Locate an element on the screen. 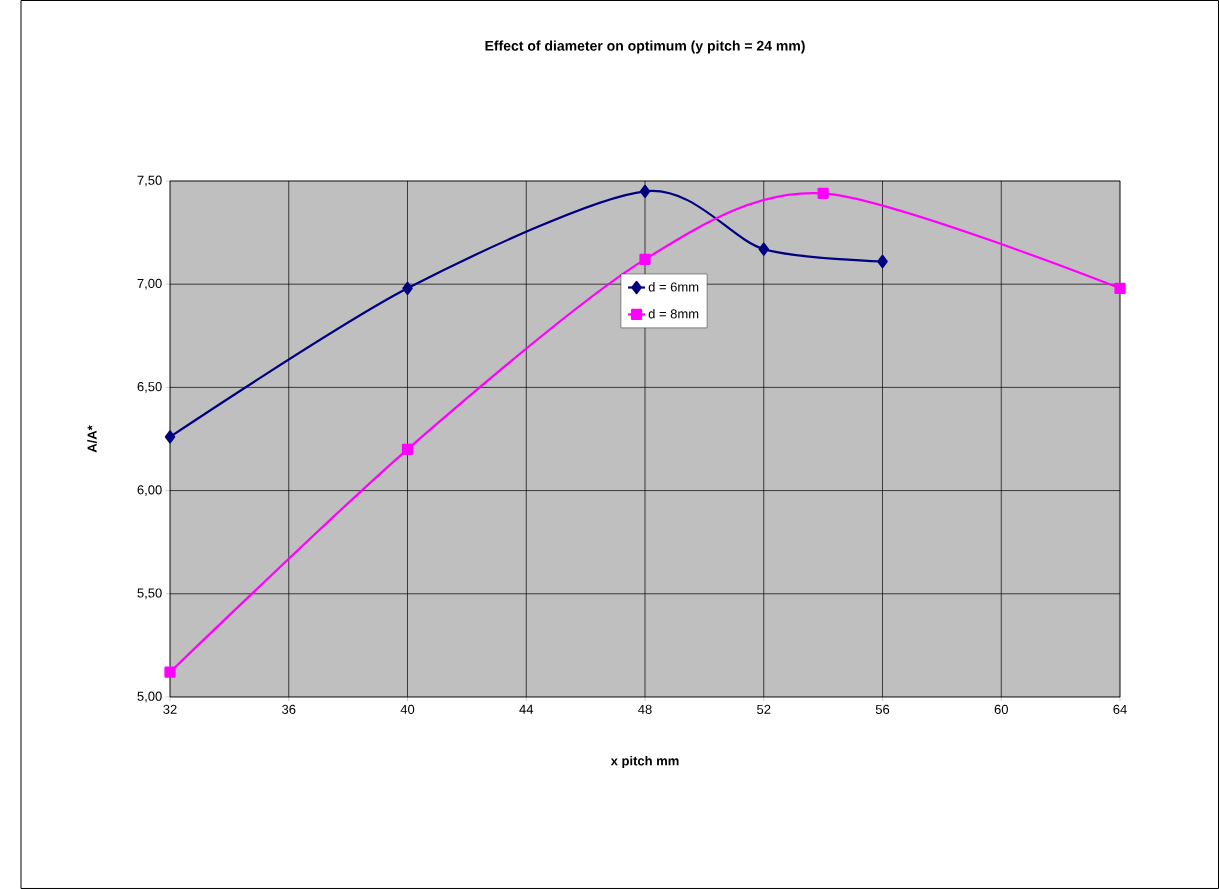 The image size is (1219, 889). x-tick-label: 56 is located at coordinates (882, 709).